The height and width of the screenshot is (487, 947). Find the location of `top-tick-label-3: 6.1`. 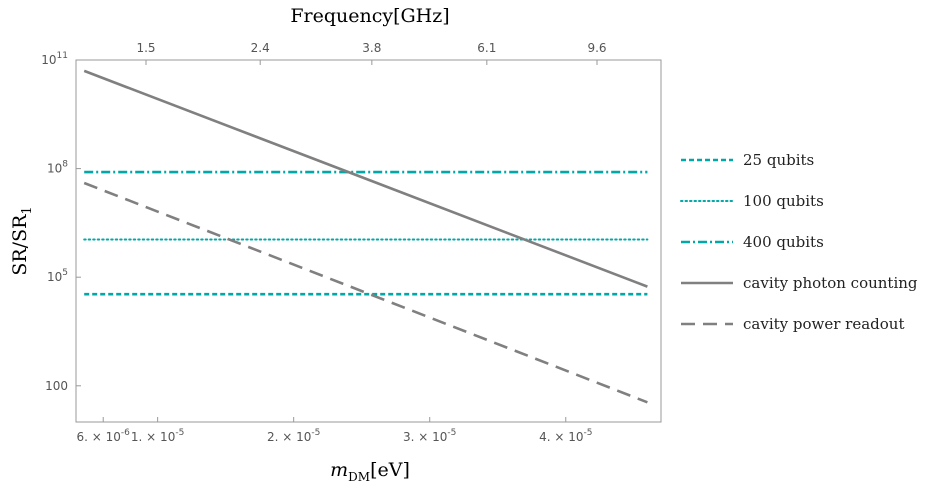

top-tick-label-3: 6.1 is located at coordinates (486, 48).